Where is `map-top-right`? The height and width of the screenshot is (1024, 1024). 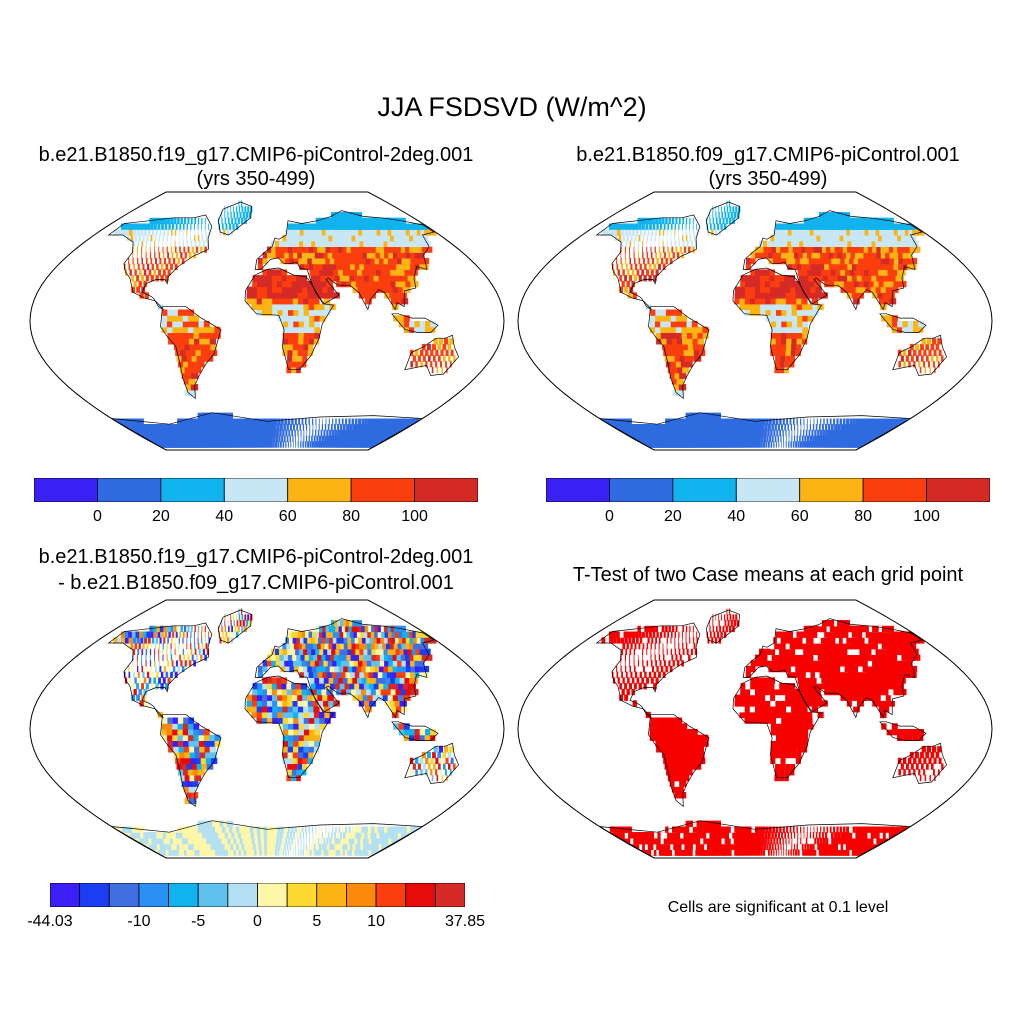
map-top-right is located at coordinates (771, 325).